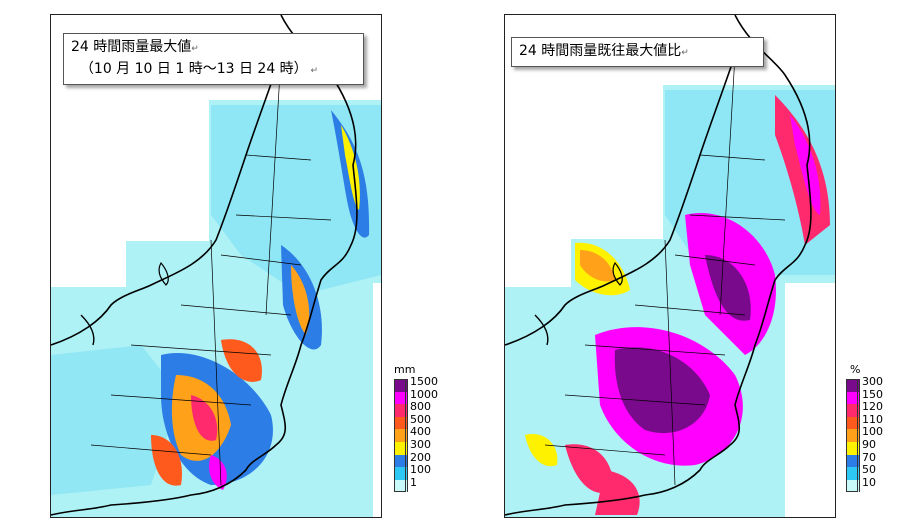  What do you see at coordinates (869, 470) in the screenshot?
I see `right-legend-label: 50` at bounding box center [869, 470].